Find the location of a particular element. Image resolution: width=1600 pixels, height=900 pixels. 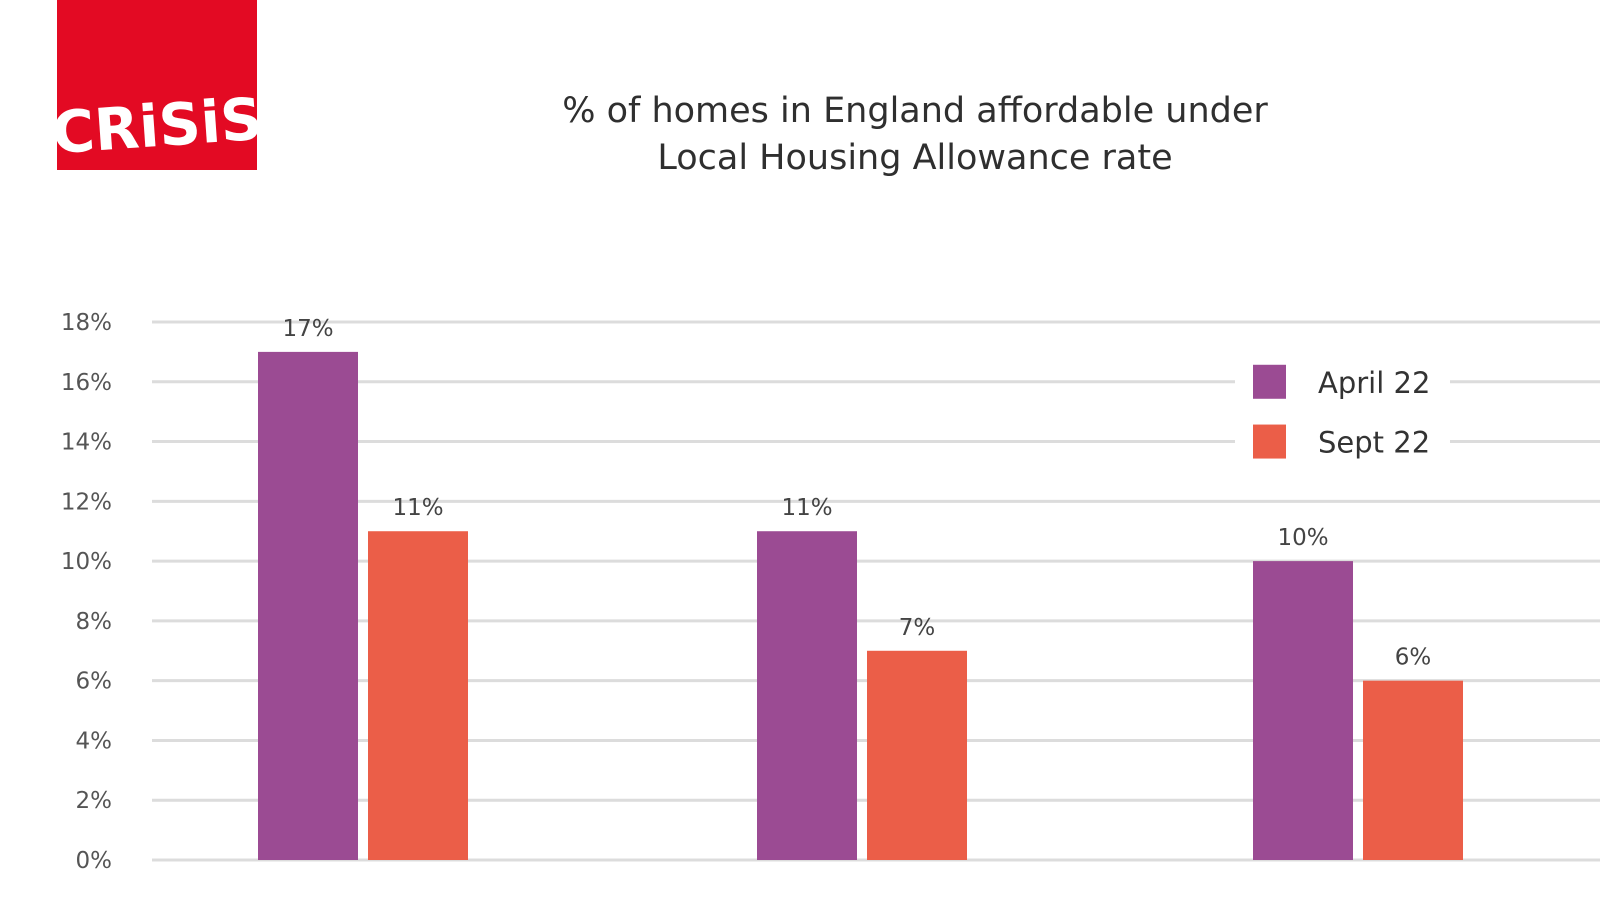

chart-title-line-1: % of homes in England affordable under is located at coordinates (915, 111).